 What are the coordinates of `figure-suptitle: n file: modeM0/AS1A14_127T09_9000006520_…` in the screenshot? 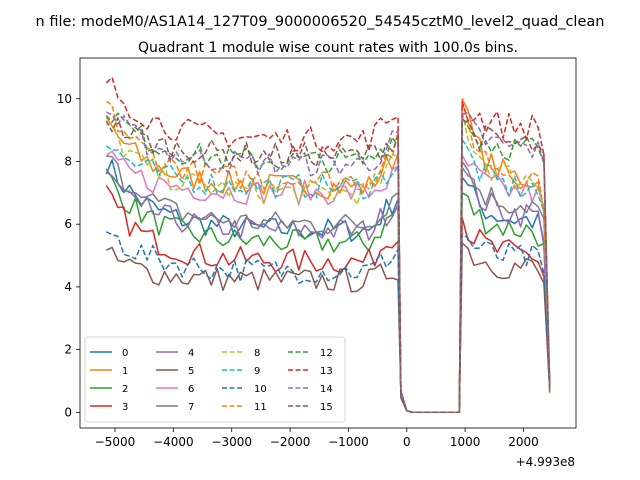 It's located at (320, 22).